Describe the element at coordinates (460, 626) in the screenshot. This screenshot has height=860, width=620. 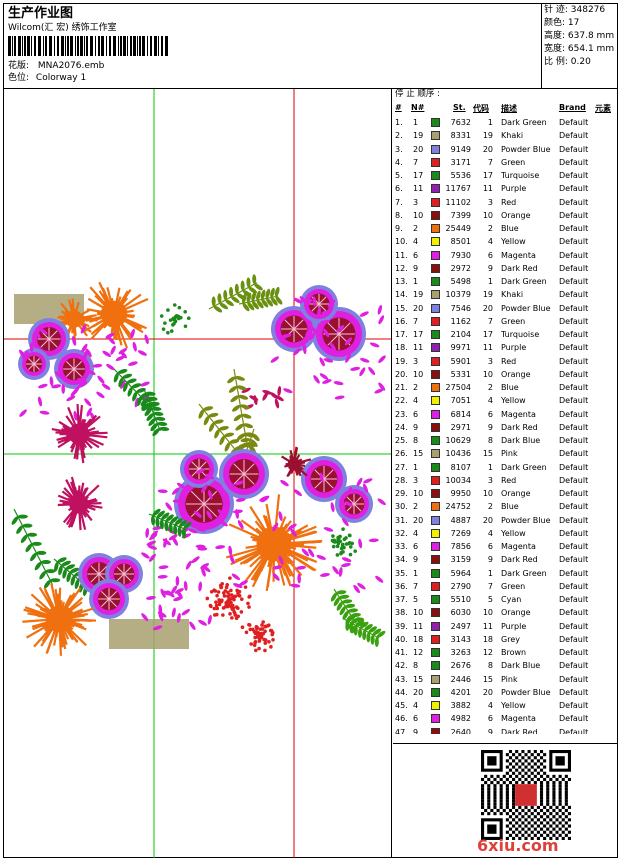
I see `row-stitches: 2497` at that location.